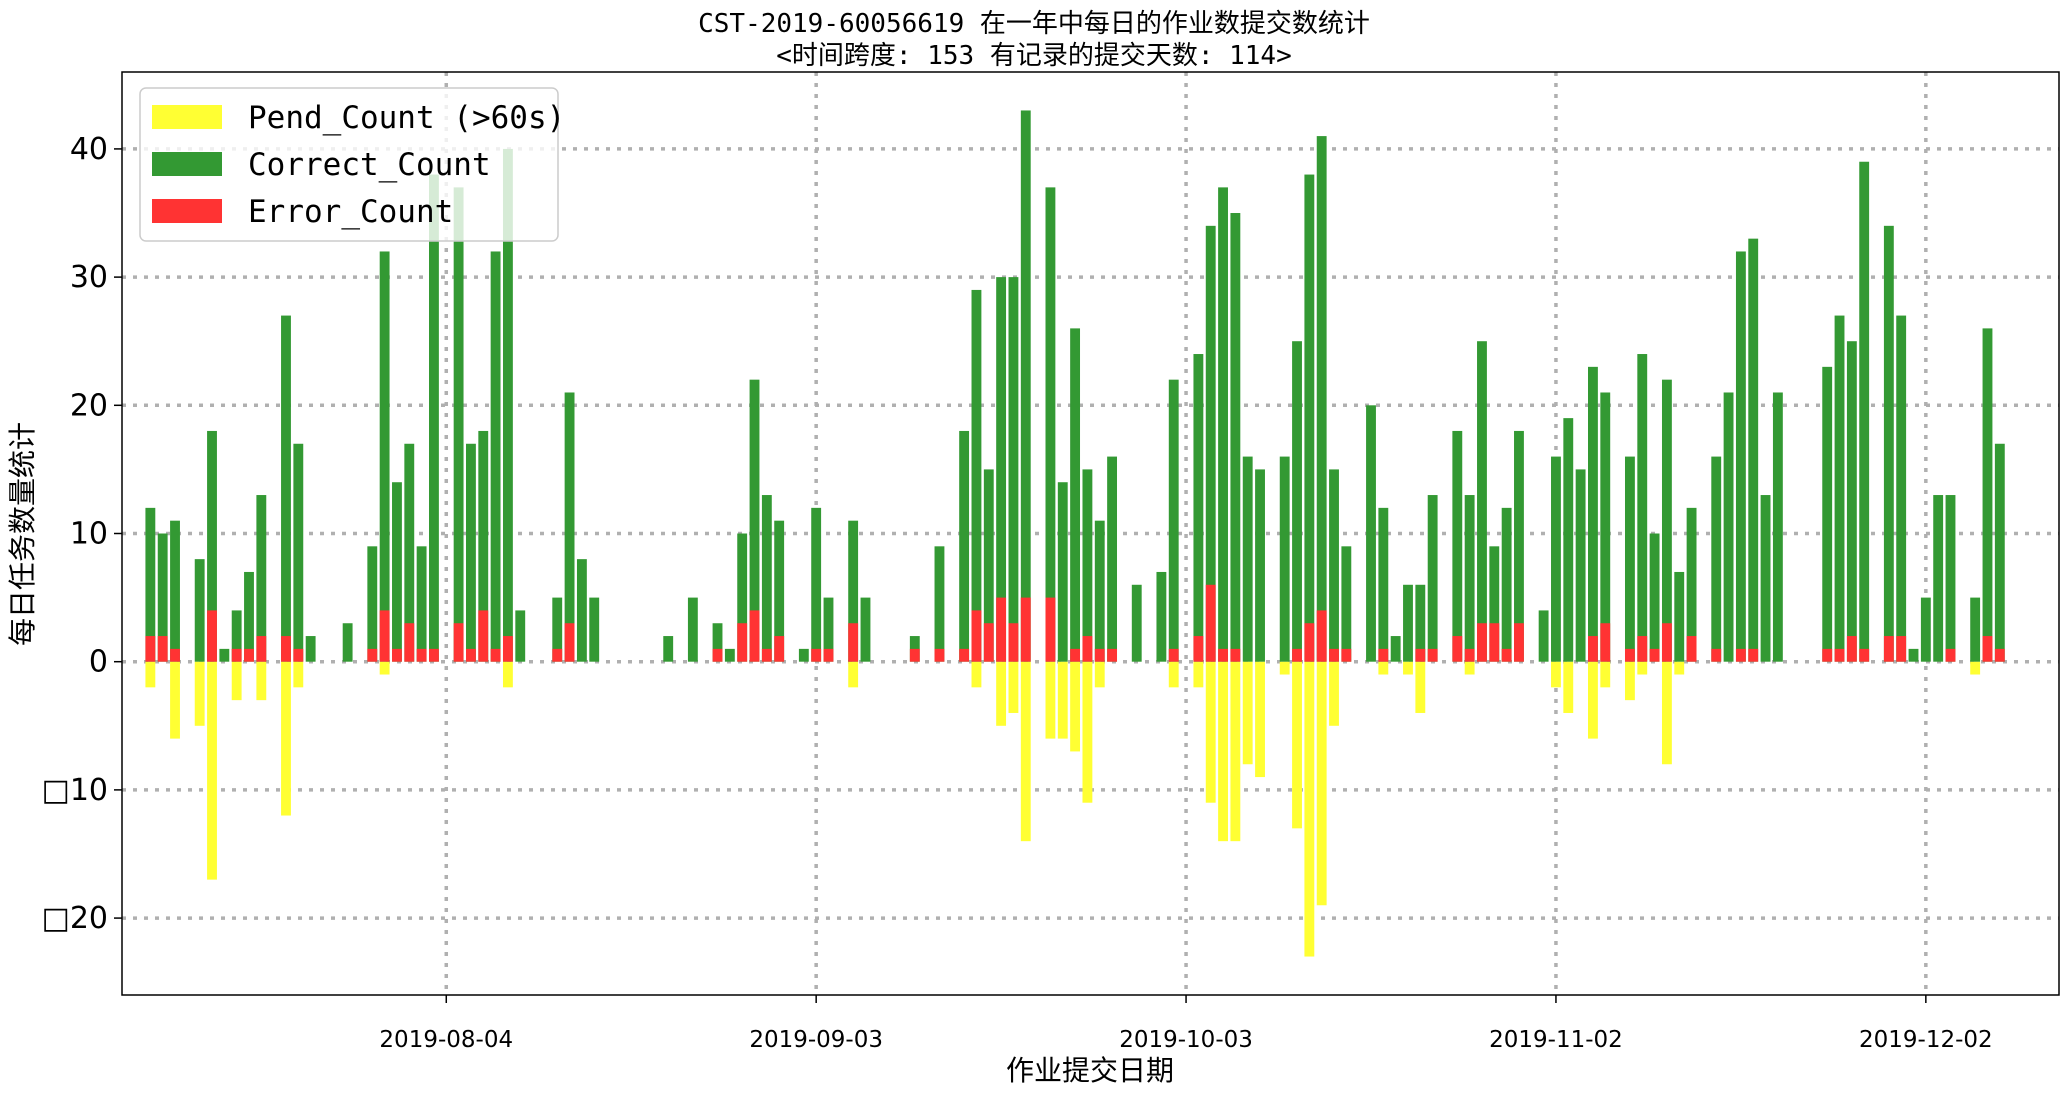  What do you see at coordinates (1556, 1040) in the screenshot?
I see `x-tick-label: 2019-11-02` at bounding box center [1556, 1040].